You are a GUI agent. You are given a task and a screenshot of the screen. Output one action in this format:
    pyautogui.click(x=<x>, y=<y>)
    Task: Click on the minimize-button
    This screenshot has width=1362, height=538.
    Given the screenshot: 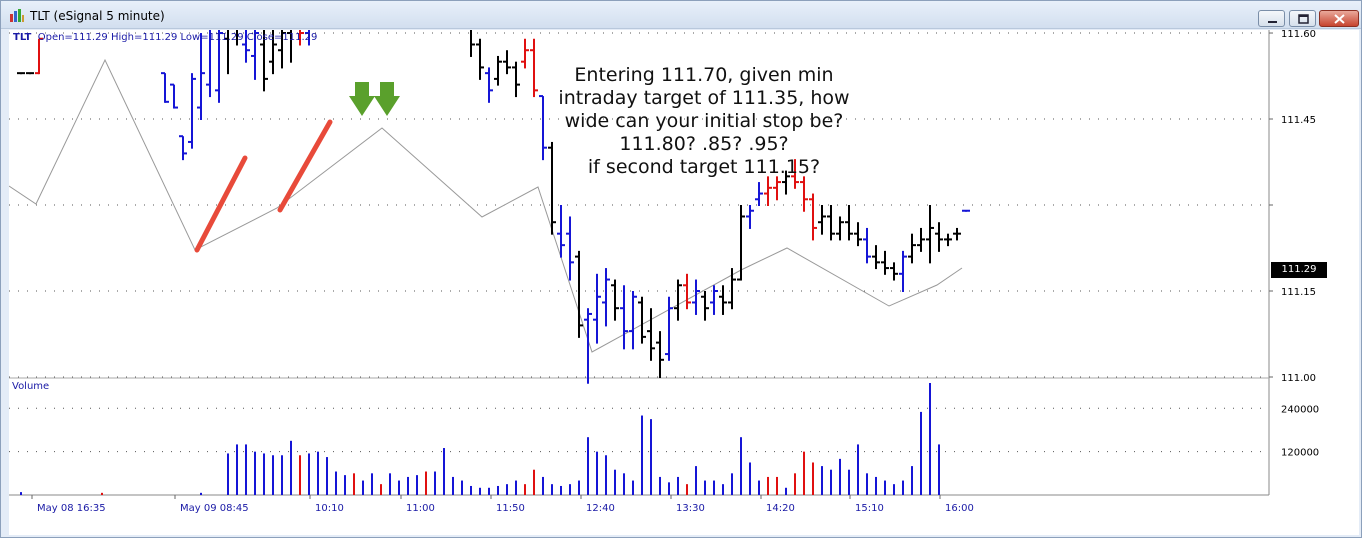 What is the action you would take?
    pyautogui.click(x=1271, y=18)
    